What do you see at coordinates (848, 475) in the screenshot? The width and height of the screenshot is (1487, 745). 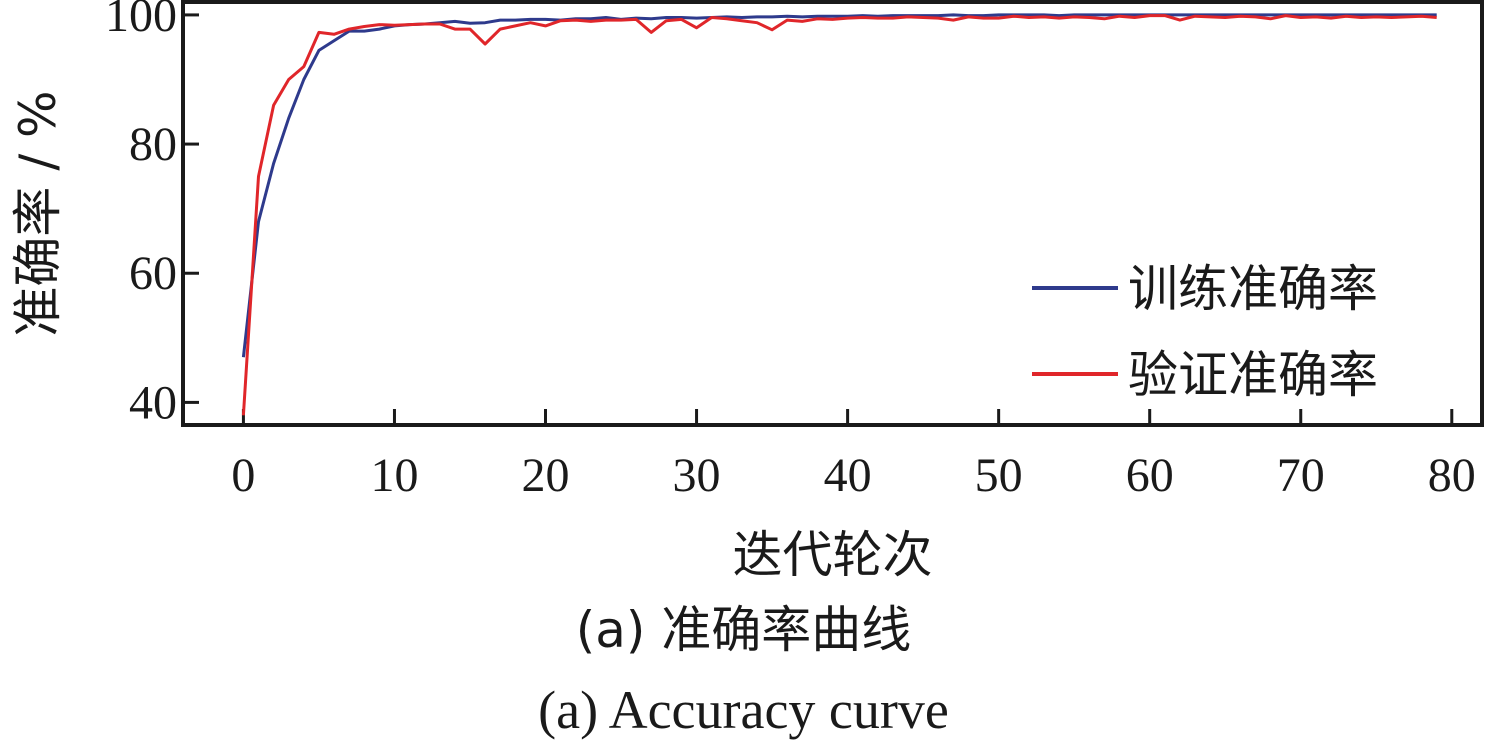 I see `x-tick-label: 40` at bounding box center [848, 475].